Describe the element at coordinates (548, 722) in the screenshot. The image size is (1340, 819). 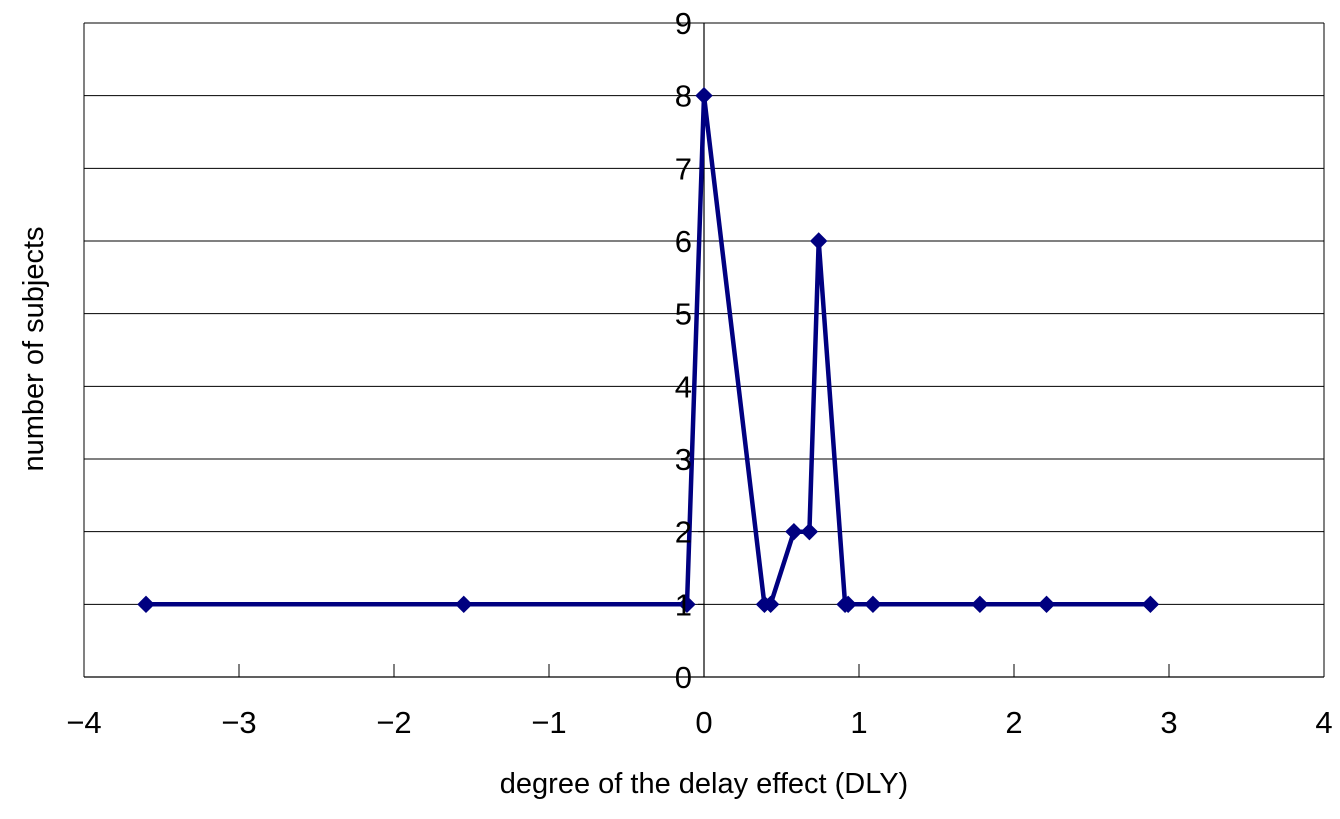
I see `x-tick-label-3: −1` at that location.